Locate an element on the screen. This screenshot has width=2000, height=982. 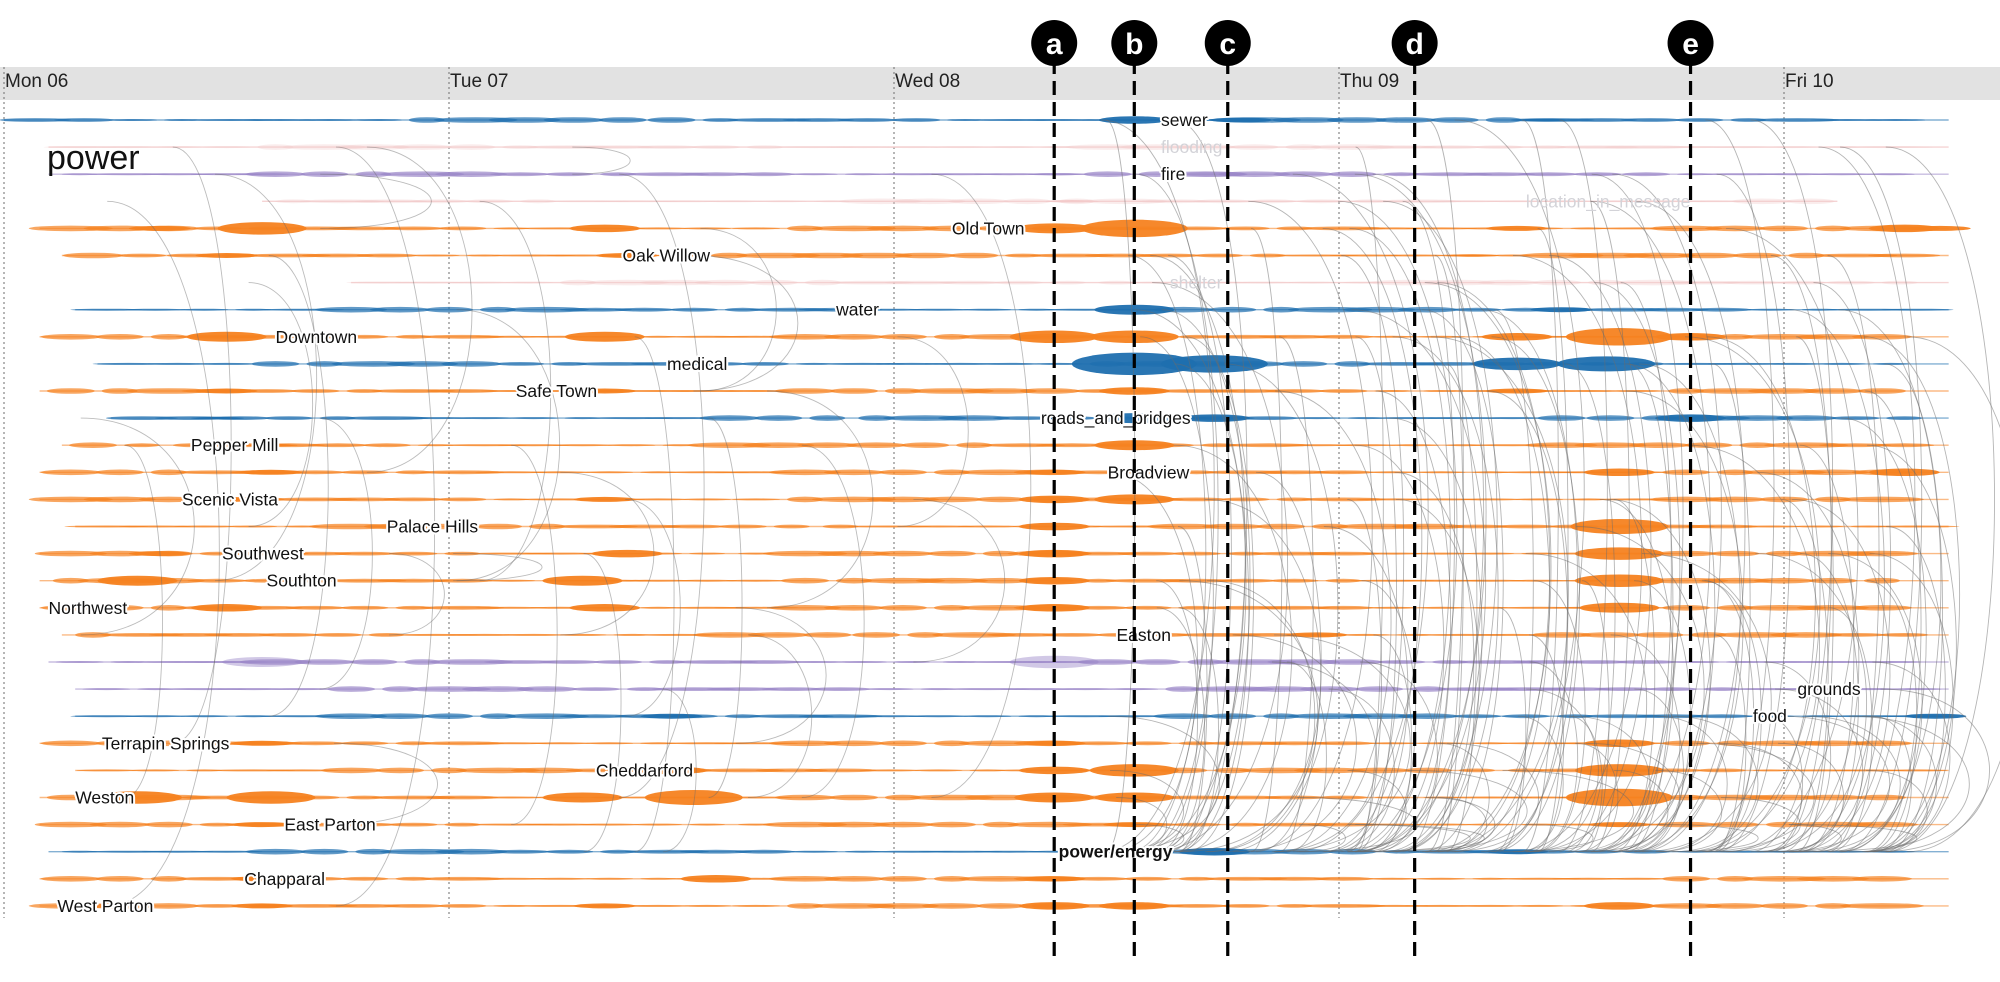
day-label: Fri 10 is located at coordinates (1809, 81).